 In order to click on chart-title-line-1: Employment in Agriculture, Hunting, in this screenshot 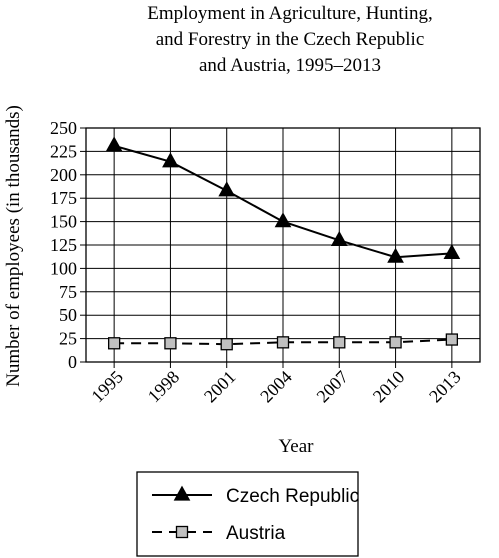, I will do `click(290, 13)`.